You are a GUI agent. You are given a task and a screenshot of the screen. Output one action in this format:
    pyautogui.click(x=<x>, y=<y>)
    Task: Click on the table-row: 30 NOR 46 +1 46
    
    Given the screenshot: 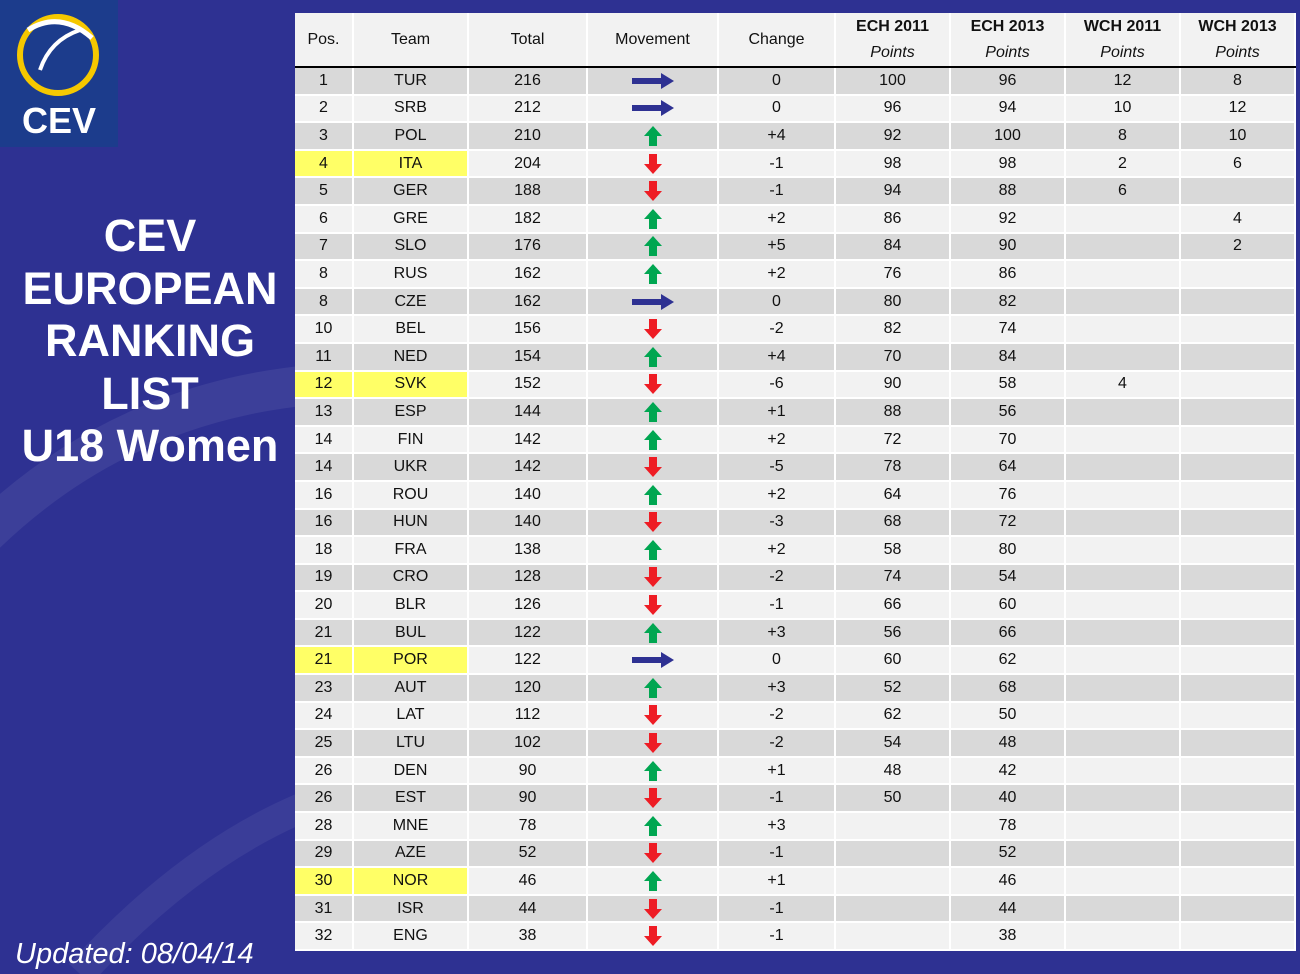 What is the action you would take?
    pyautogui.click(x=795, y=881)
    